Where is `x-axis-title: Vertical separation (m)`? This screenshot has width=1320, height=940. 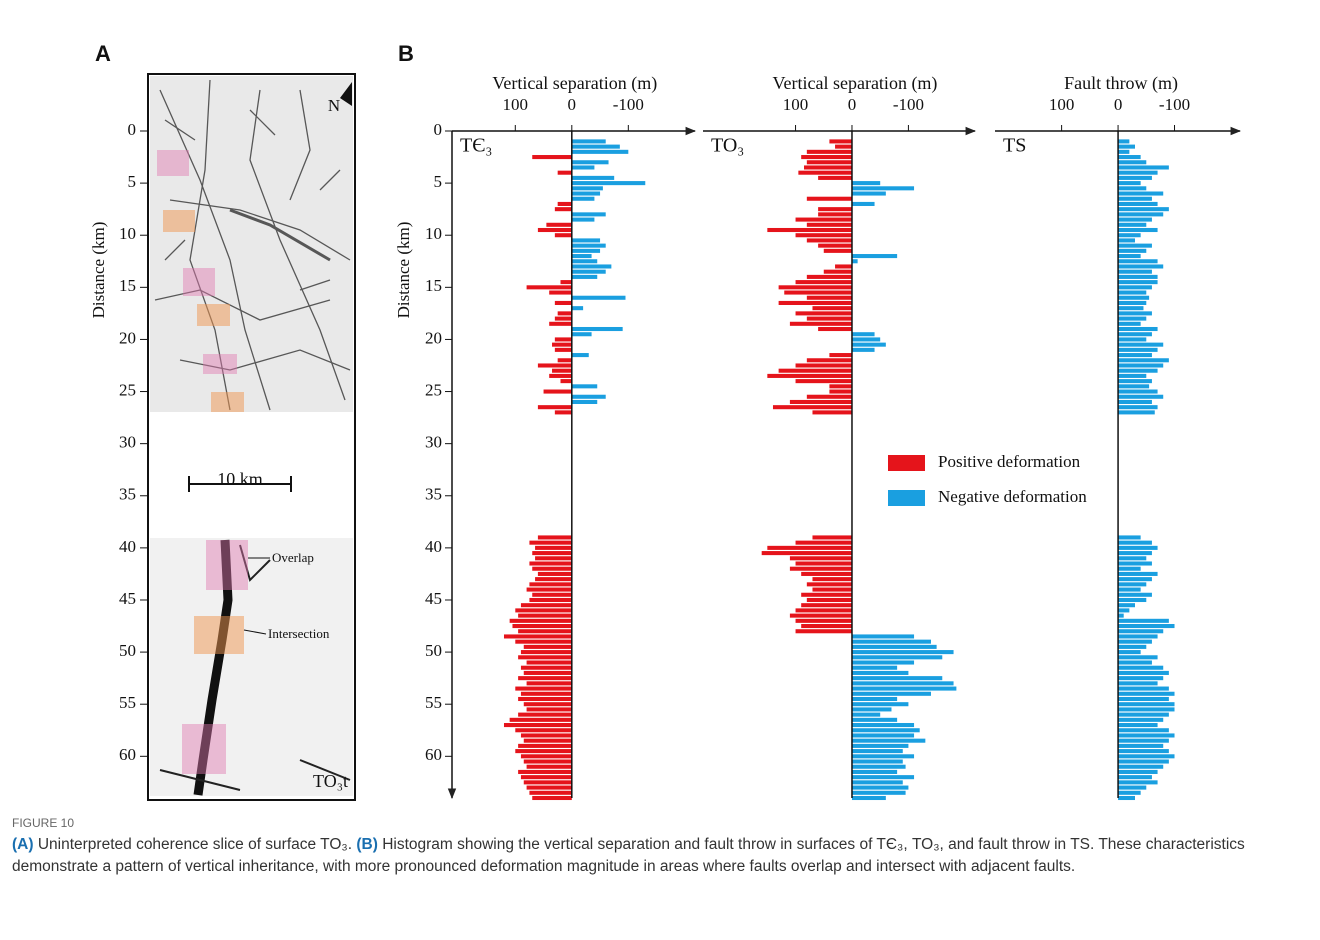 x-axis-title: Vertical separation (m) is located at coordinates (574, 83).